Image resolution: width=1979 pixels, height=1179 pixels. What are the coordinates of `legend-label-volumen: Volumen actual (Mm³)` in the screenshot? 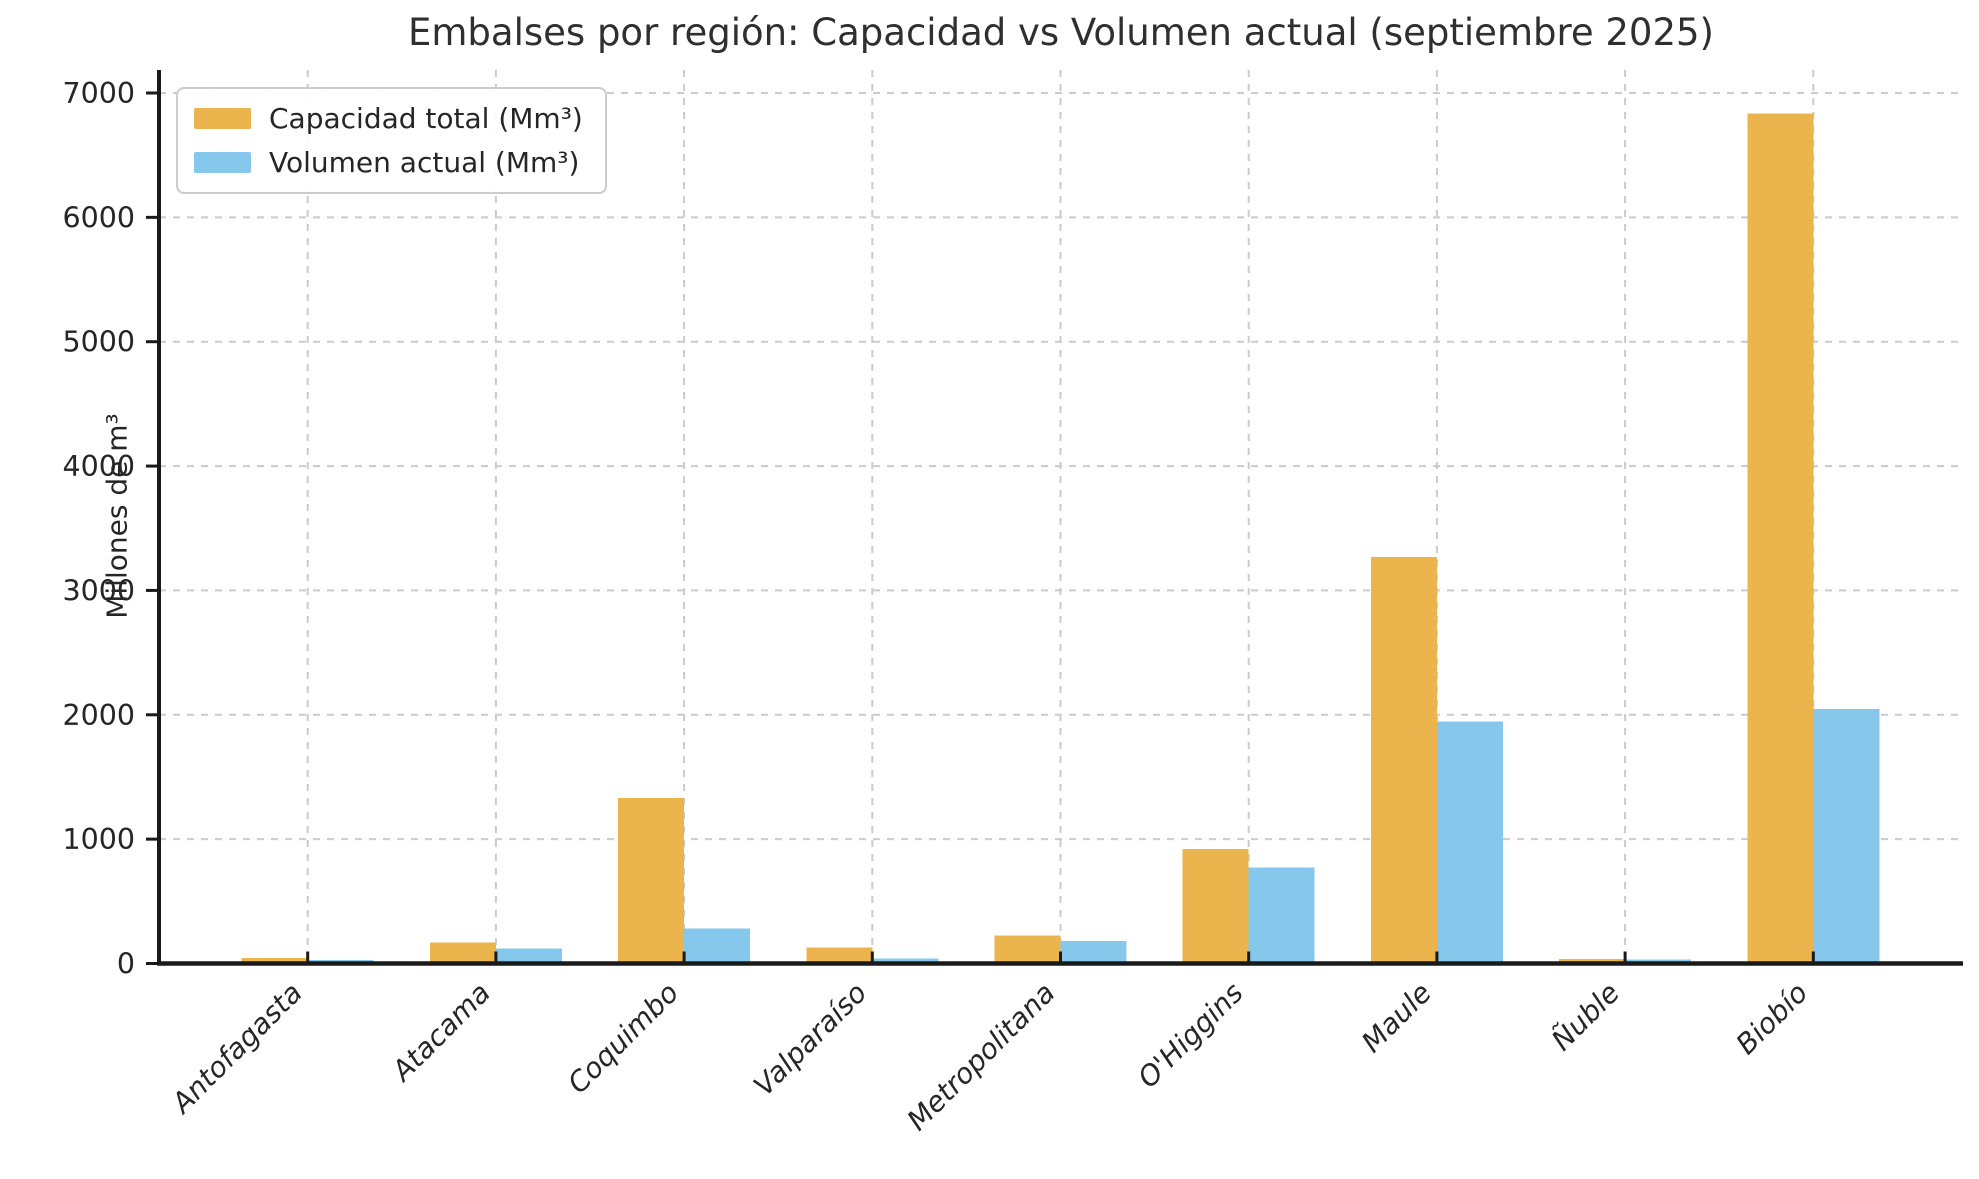 It's located at (424, 162).